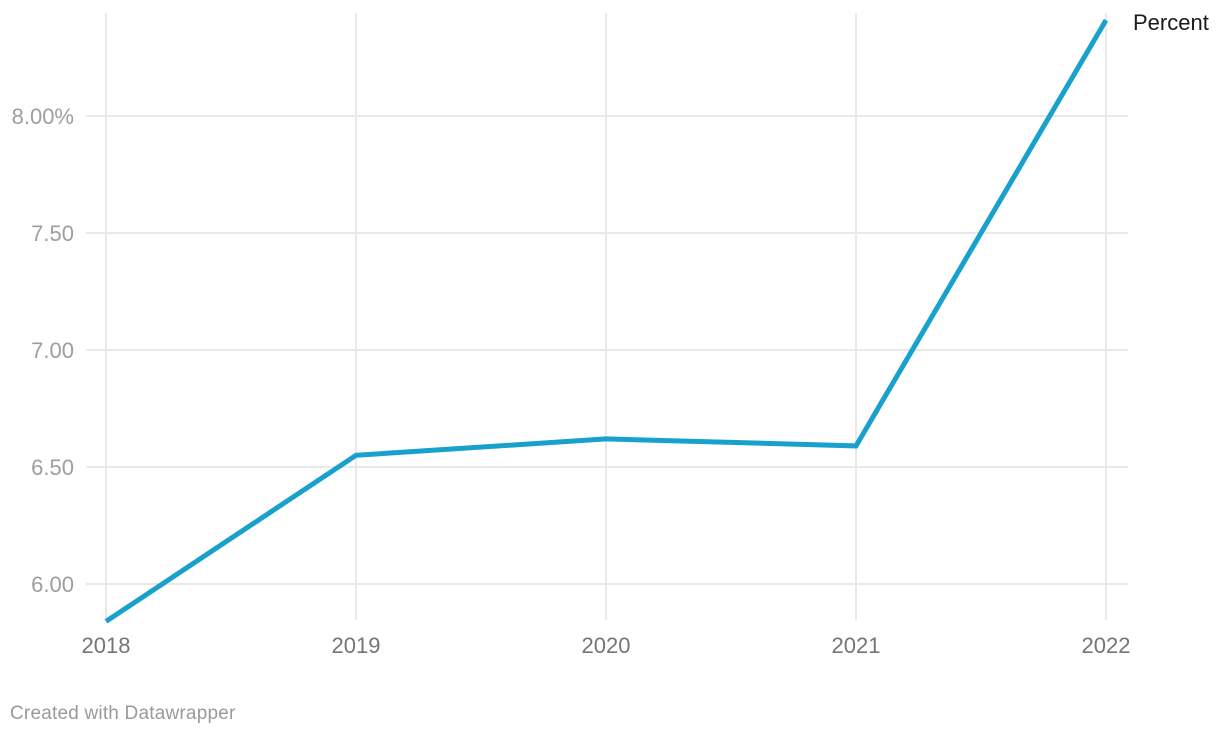 The width and height of the screenshot is (1220, 738). What do you see at coordinates (52, 584) in the screenshot?
I see `y-tick-label: 6.00` at bounding box center [52, 584].